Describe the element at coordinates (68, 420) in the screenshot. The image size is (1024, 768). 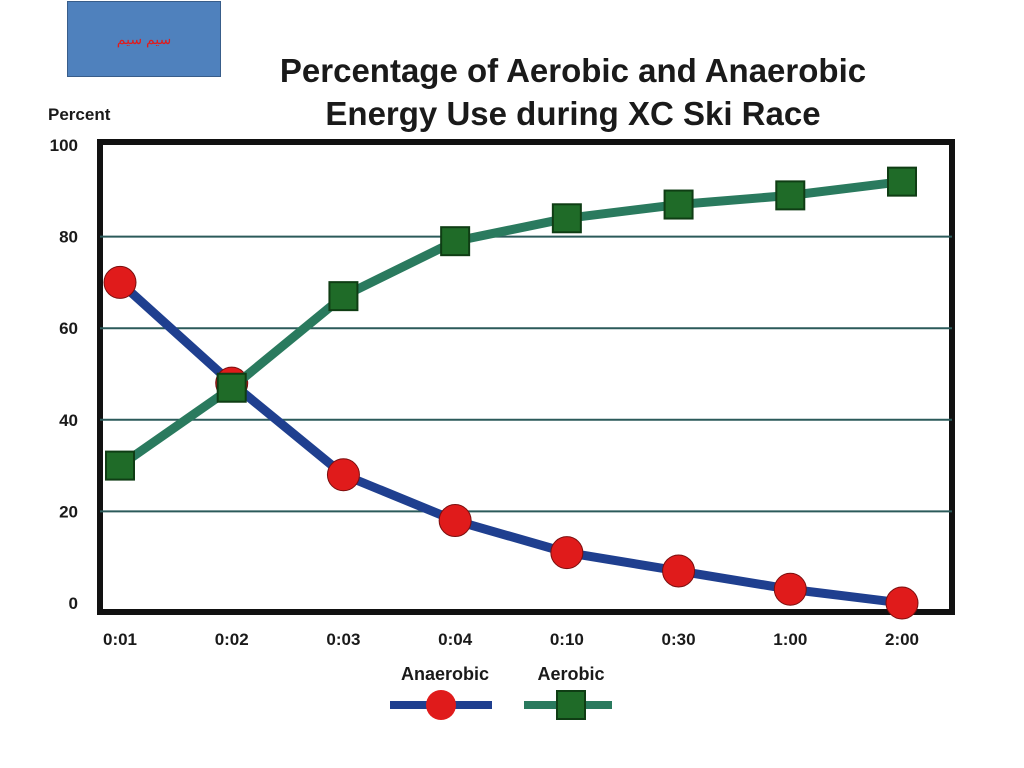
I see `y-tick-label: 40` at that location.